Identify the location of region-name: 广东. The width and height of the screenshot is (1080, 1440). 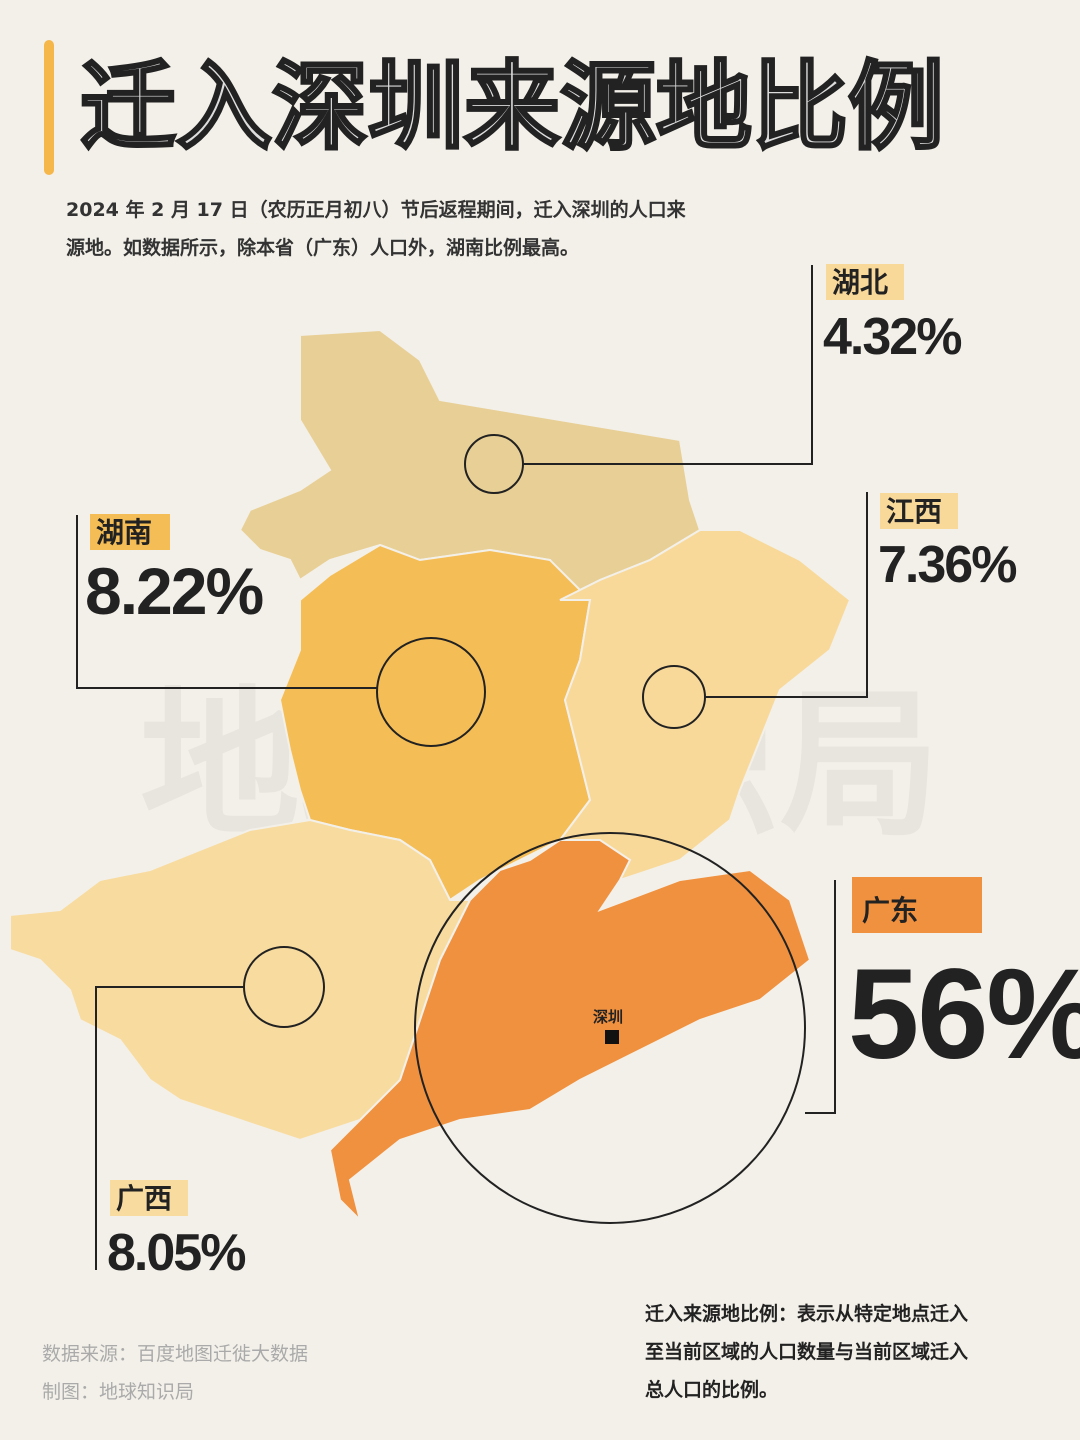
(890, 910).